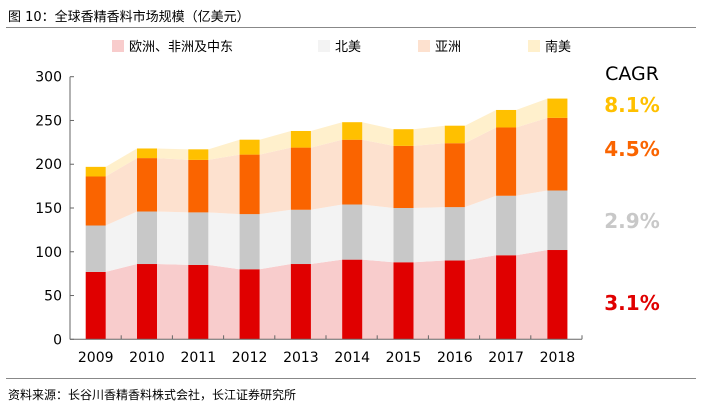  Describe the element at coordinates (250, 358) in the screenshot. I see `x-tick-label: 2012` at that location.